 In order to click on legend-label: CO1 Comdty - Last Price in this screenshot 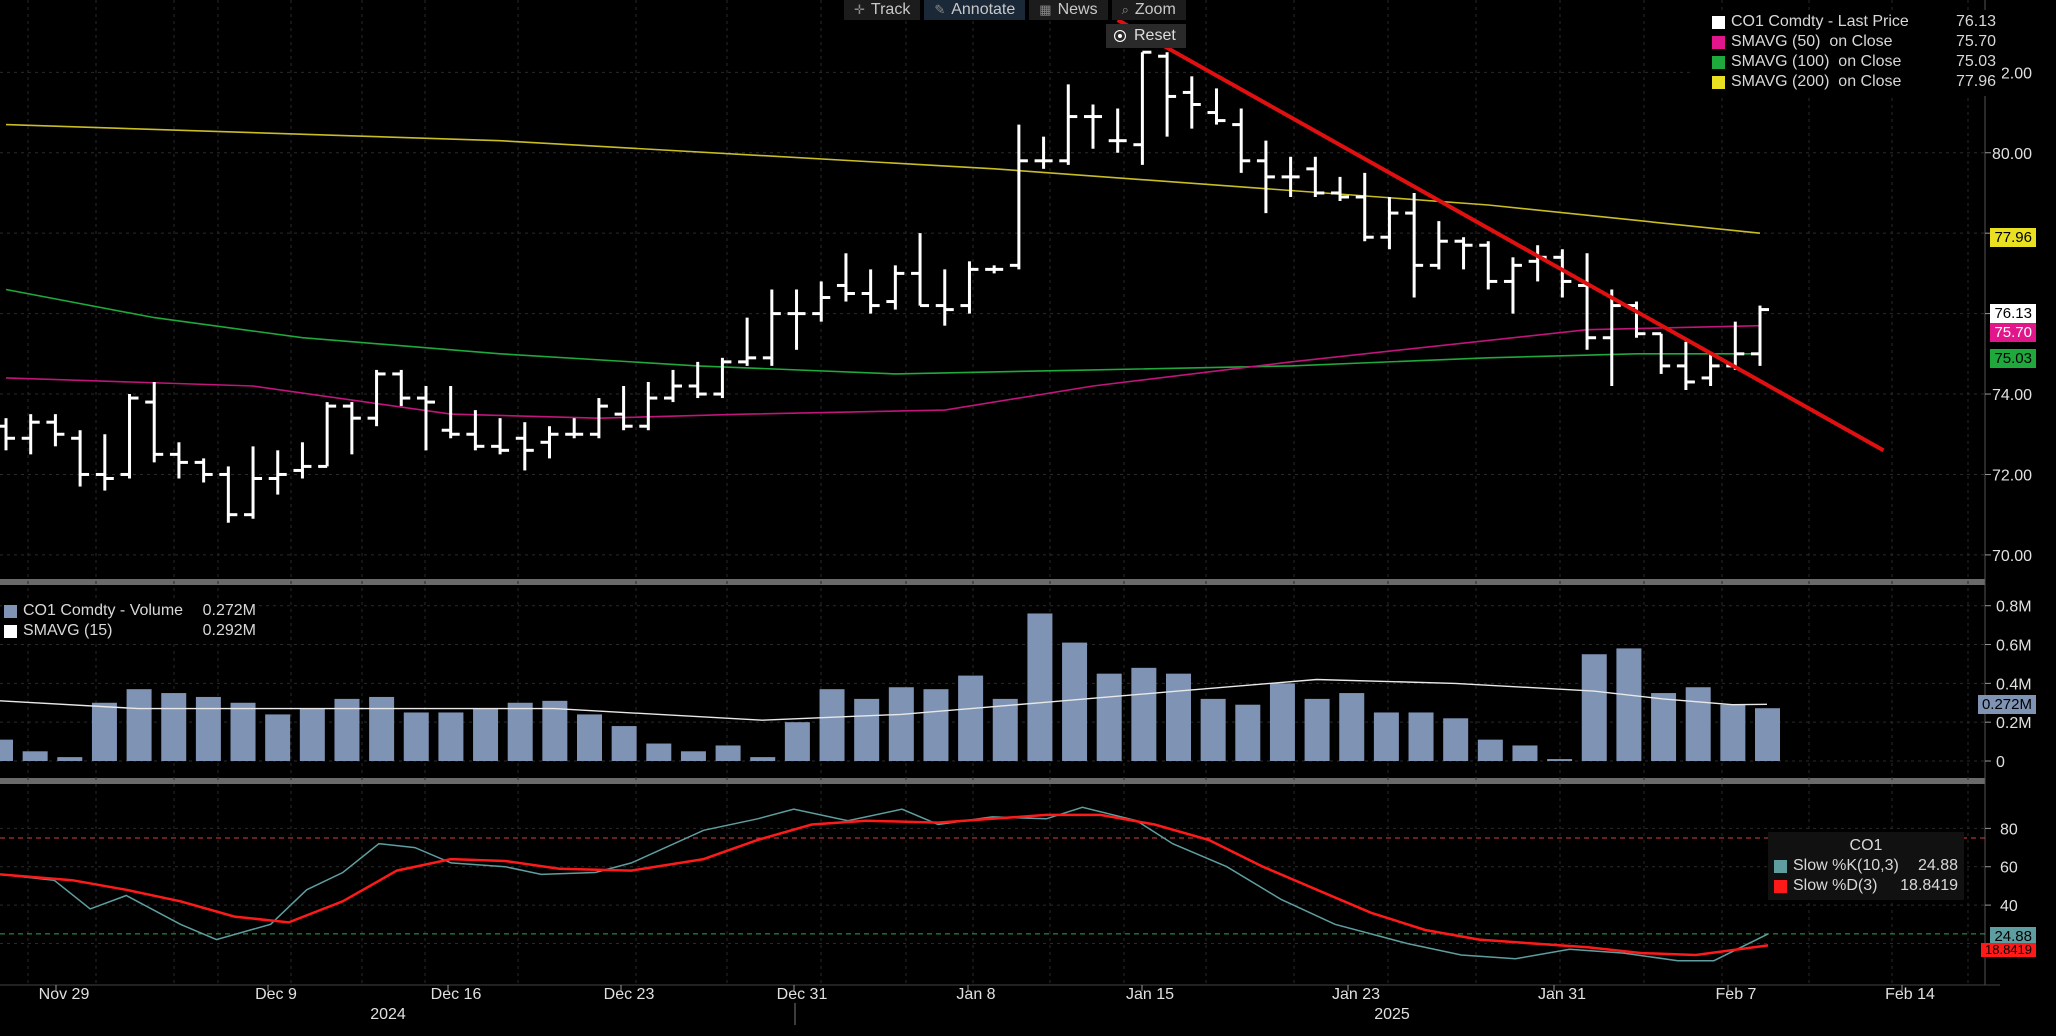, I will do `click(1820, 21)`.